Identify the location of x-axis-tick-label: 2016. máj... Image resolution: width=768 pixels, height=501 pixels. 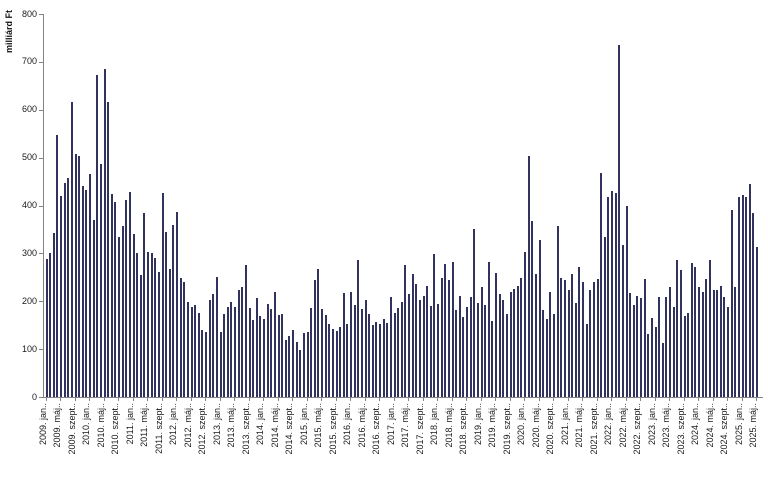
(362, 425).